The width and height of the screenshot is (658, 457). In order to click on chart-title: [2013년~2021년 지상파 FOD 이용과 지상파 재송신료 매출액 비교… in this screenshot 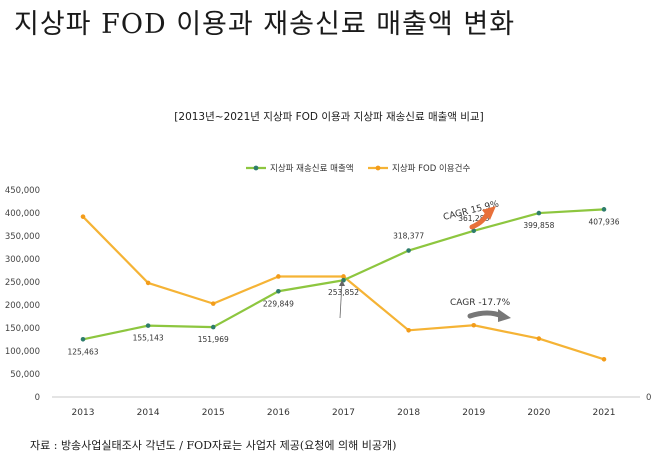, I will do `click(329, 117)`.